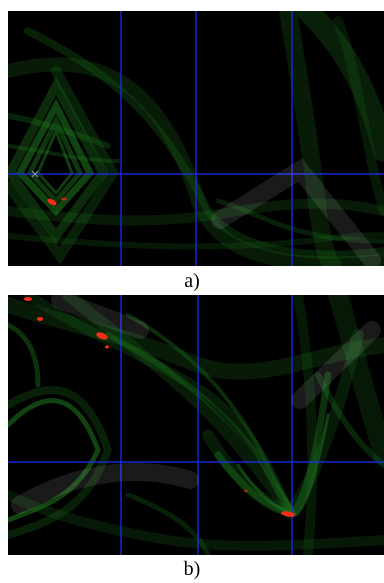  I want to click on panel-a-caption: a), so click(192, 281).